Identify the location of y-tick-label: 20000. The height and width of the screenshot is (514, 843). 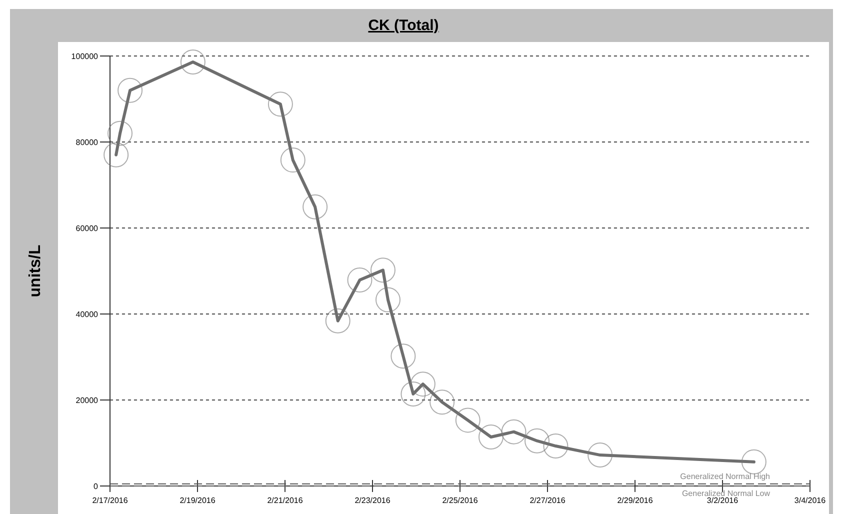
(87, 400).